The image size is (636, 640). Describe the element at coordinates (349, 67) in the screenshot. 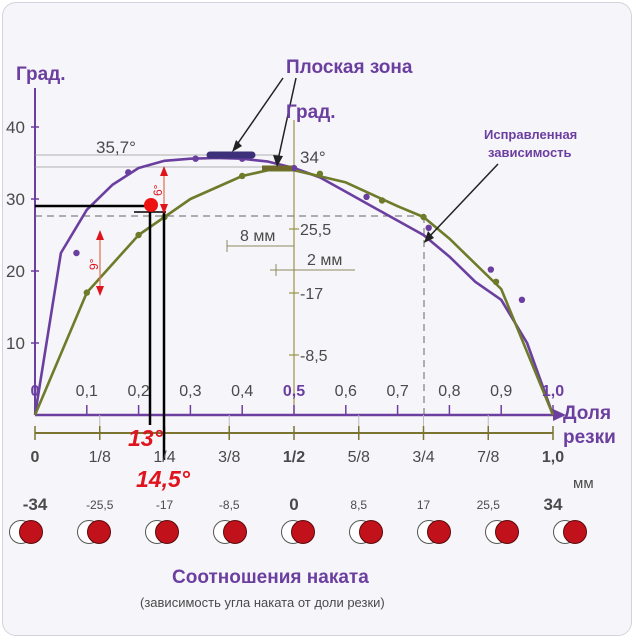

I see `flat-zone-label: Плоская зона` at that location.